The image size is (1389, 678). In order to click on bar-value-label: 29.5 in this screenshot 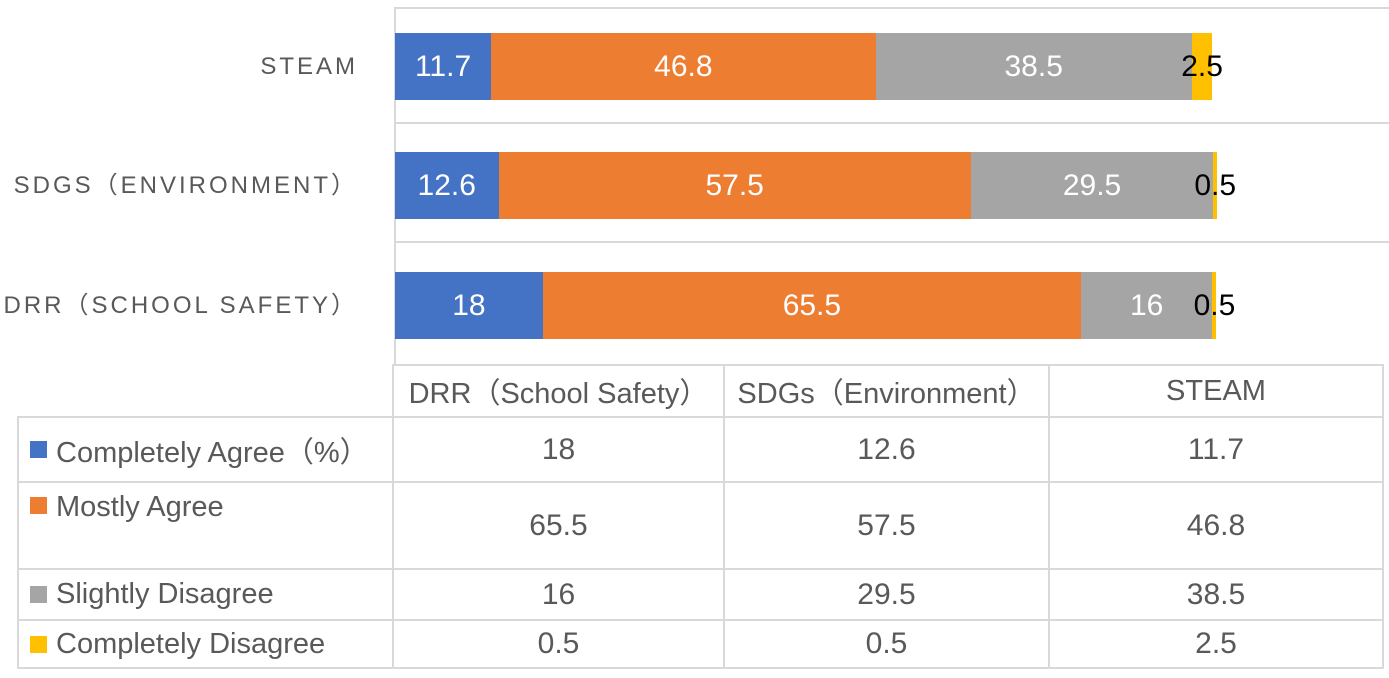, I will do `click(1092, 185)`.